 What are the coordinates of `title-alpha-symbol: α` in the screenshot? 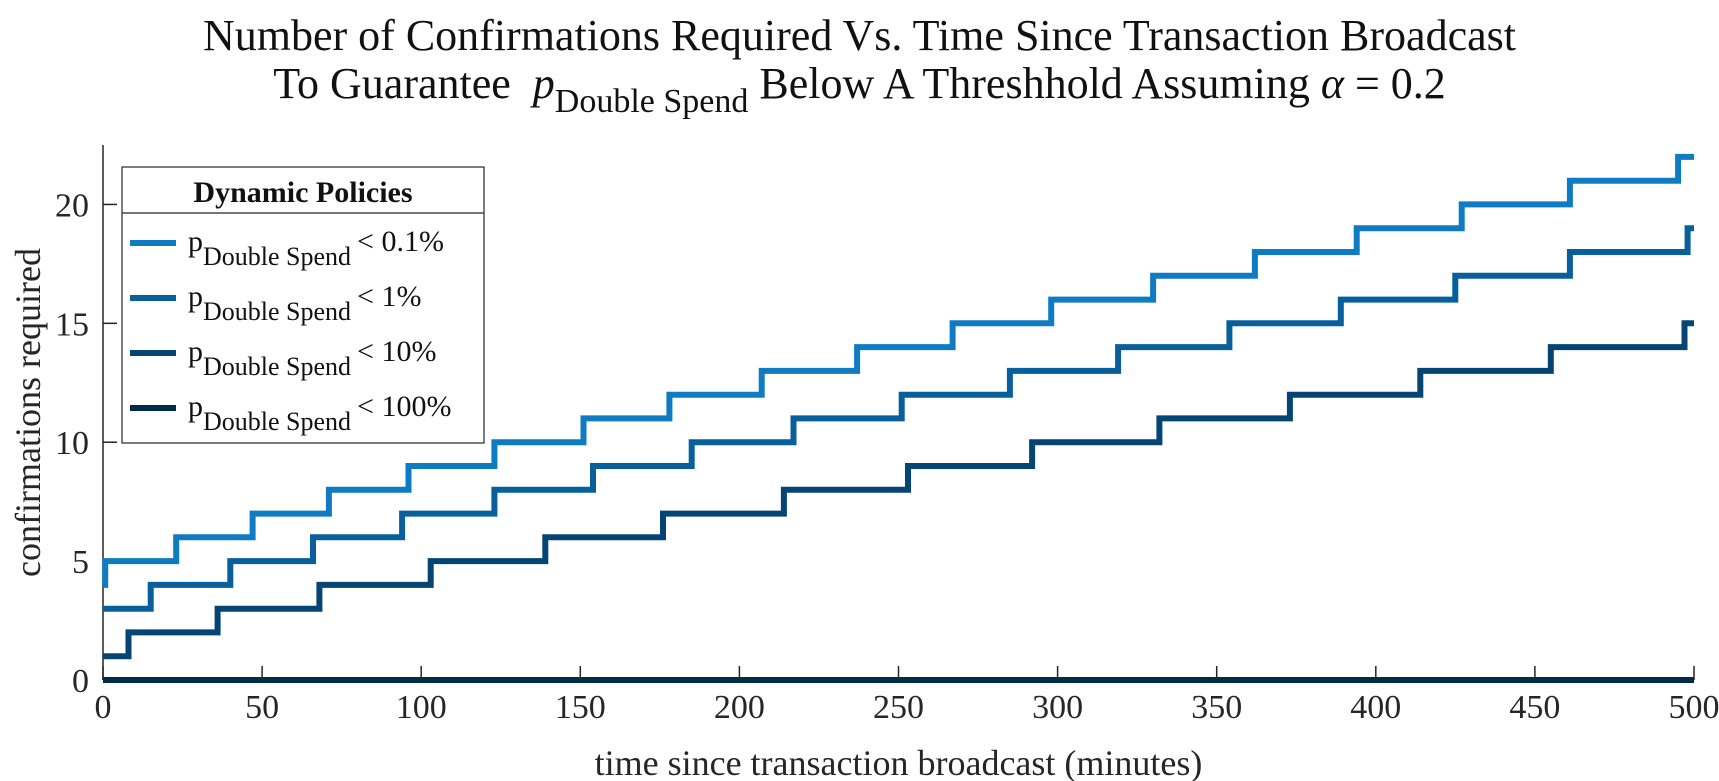 It's located at (1332, 83).